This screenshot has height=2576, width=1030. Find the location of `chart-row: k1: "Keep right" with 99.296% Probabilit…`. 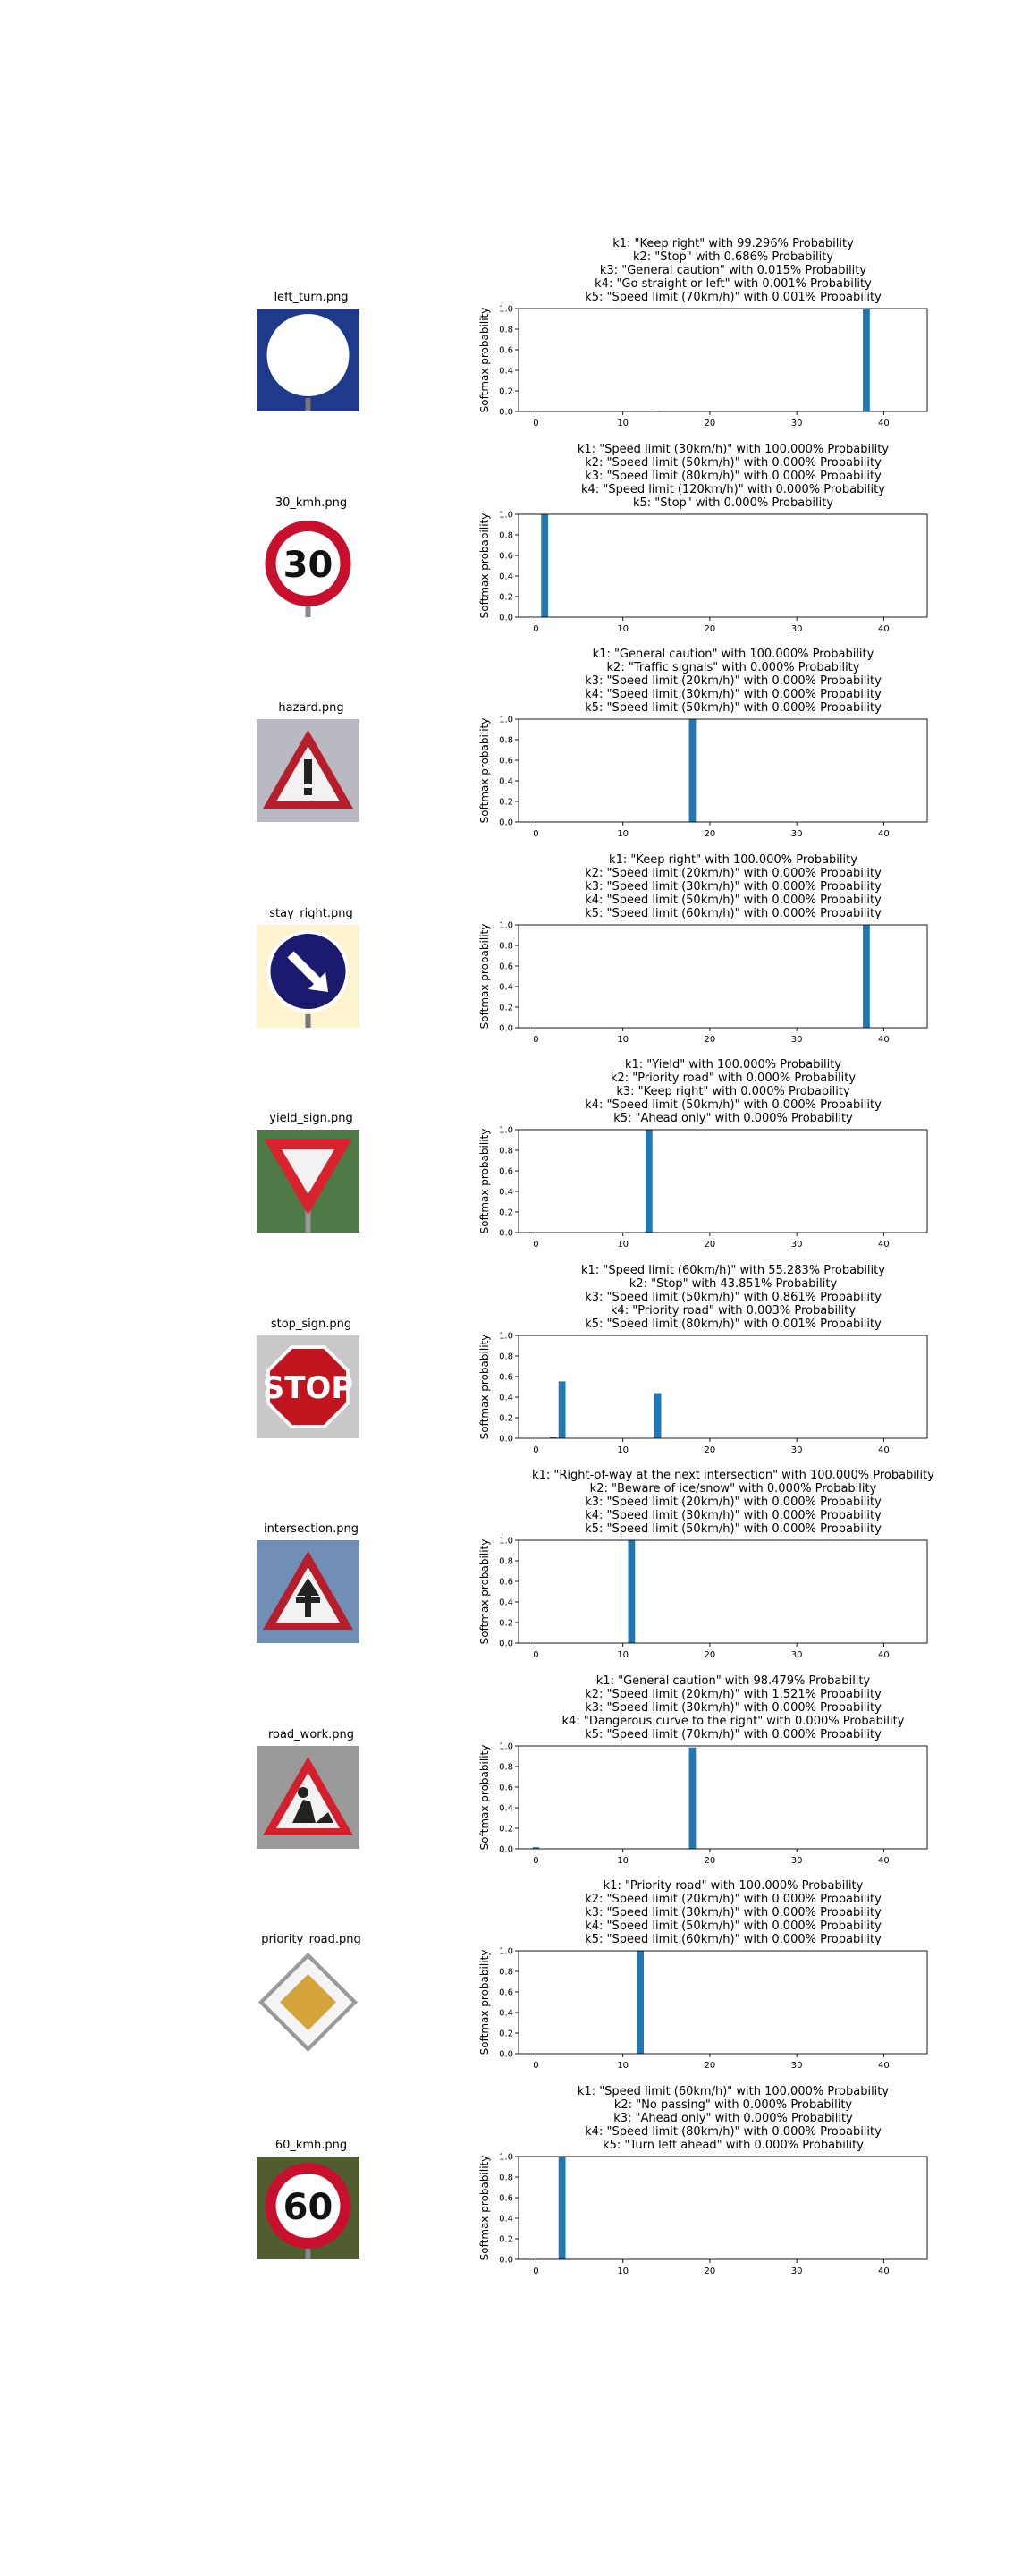

chart-row: k1: "Keep right" with 99.296% Probabilit… is located at coordinates (515, 340).